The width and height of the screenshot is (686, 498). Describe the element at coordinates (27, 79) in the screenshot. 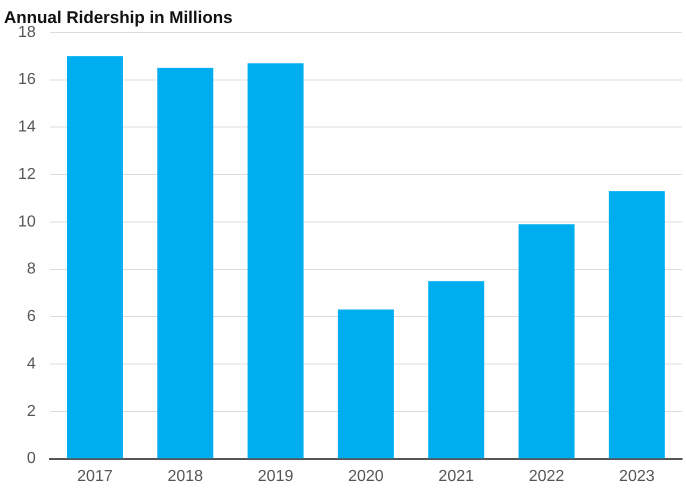

I see `y-tick-label: 16` at that location.